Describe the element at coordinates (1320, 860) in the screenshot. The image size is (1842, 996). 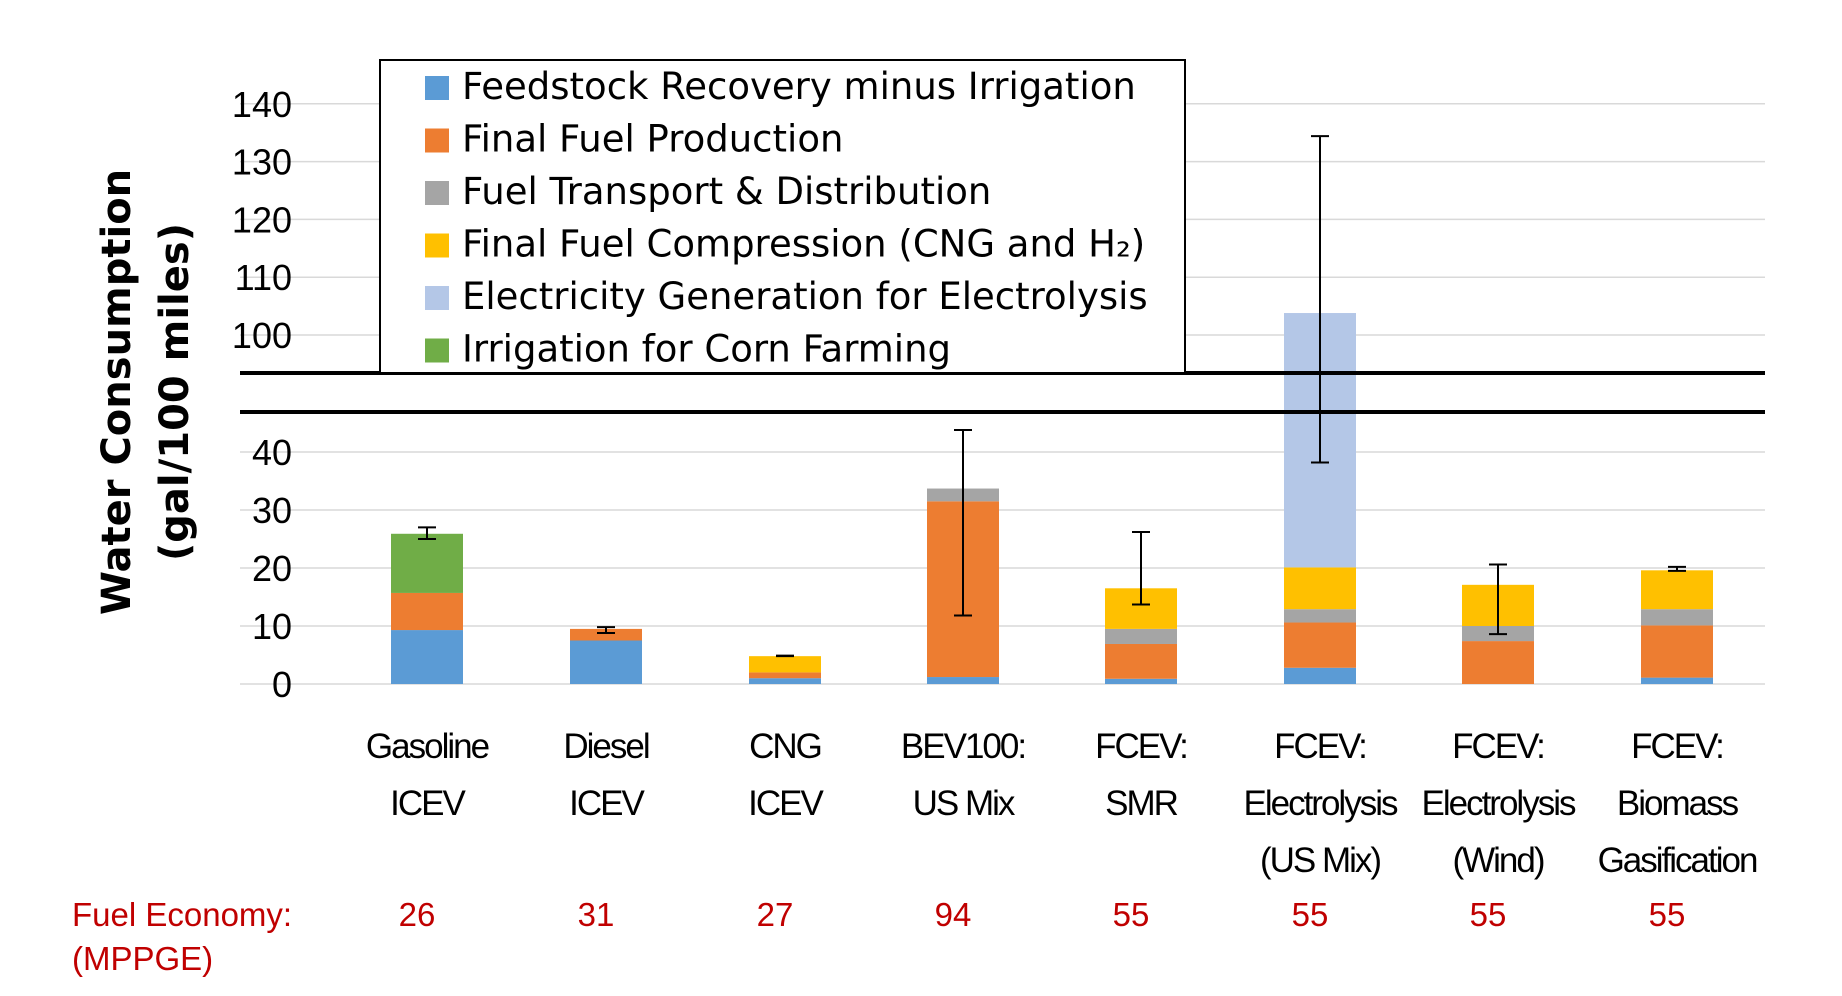
I see `category-label: (US Mix)` at that location.